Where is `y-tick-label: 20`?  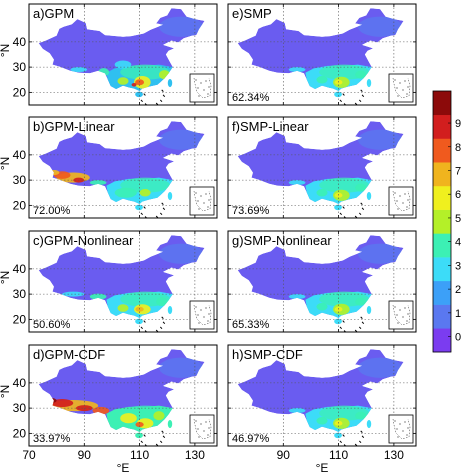 y-tick-label: 20 is located at coordinates (20, 205).